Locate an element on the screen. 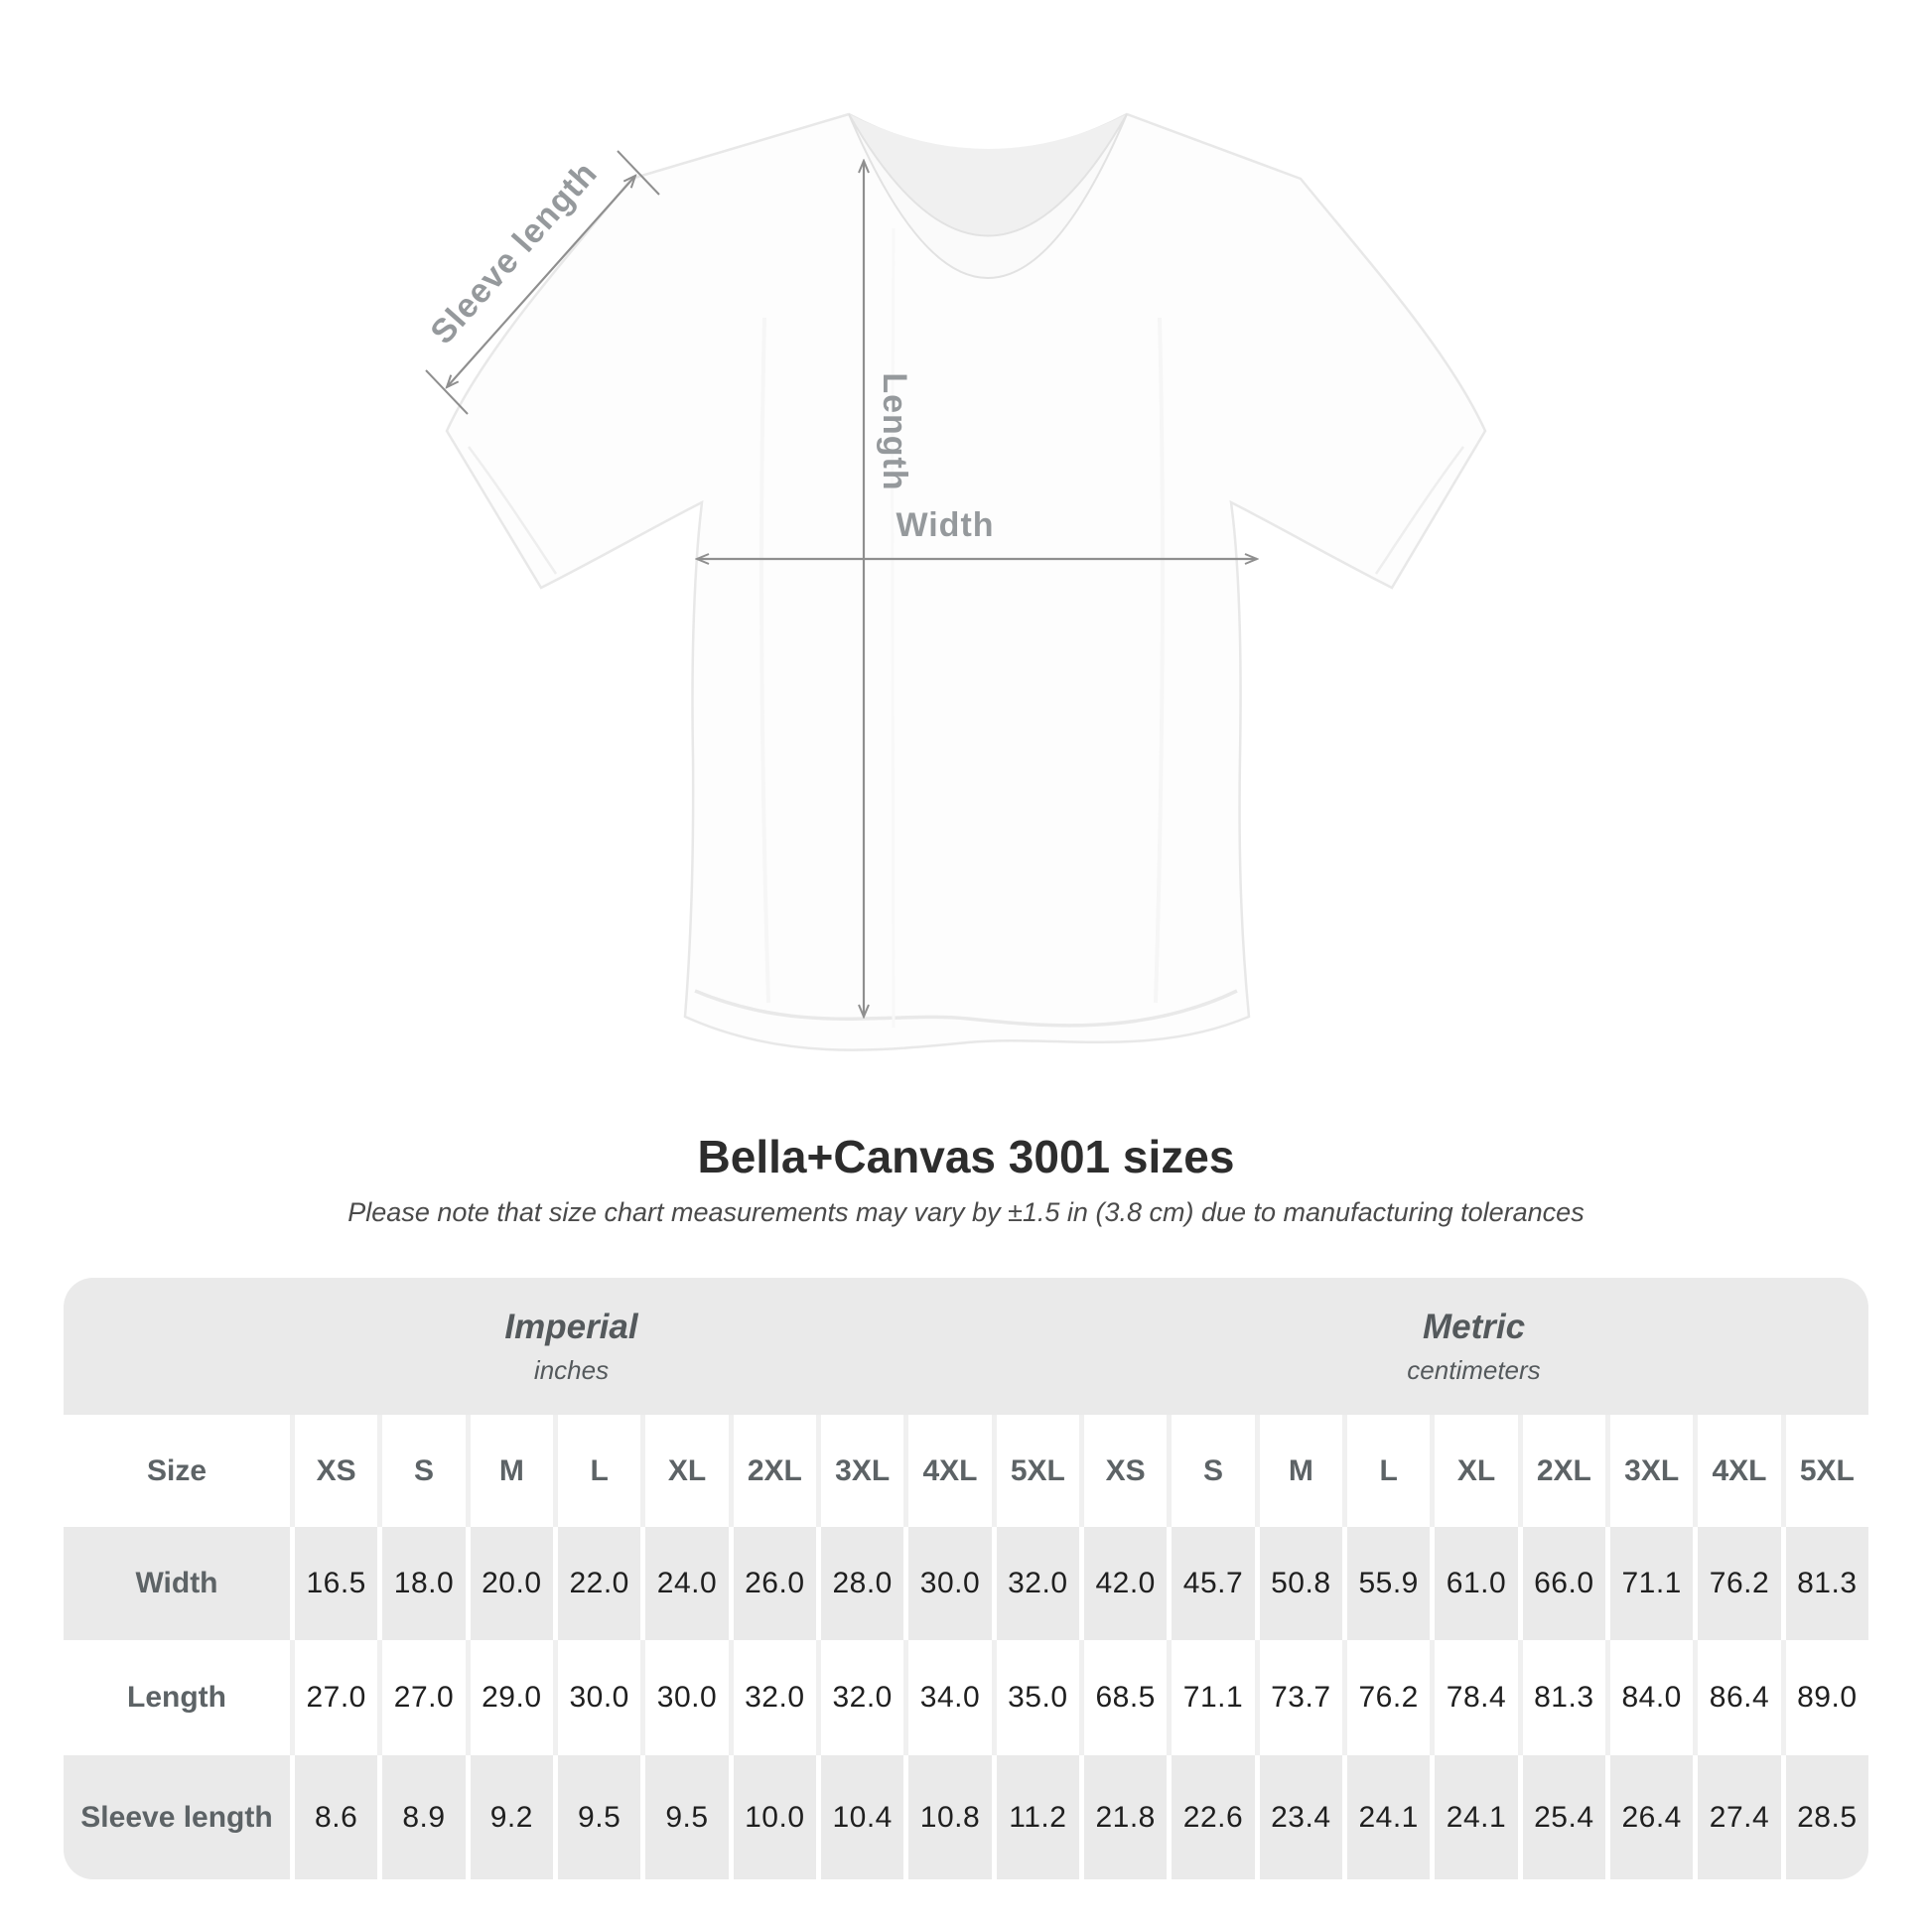  col-header-metric-xs: XS is located at coordinates (1124, 1471).